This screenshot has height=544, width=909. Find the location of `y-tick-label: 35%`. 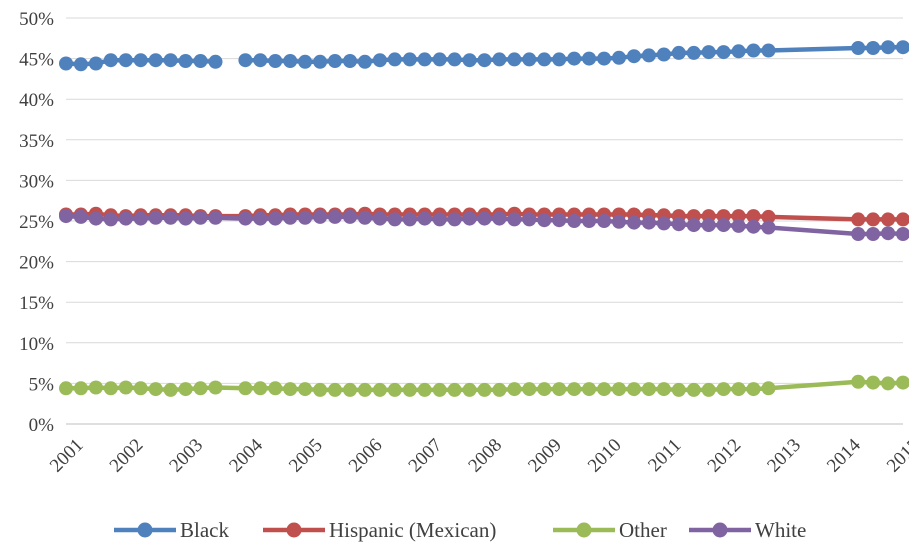

y-tick-label: 35% is located at coordinates (36, 141).